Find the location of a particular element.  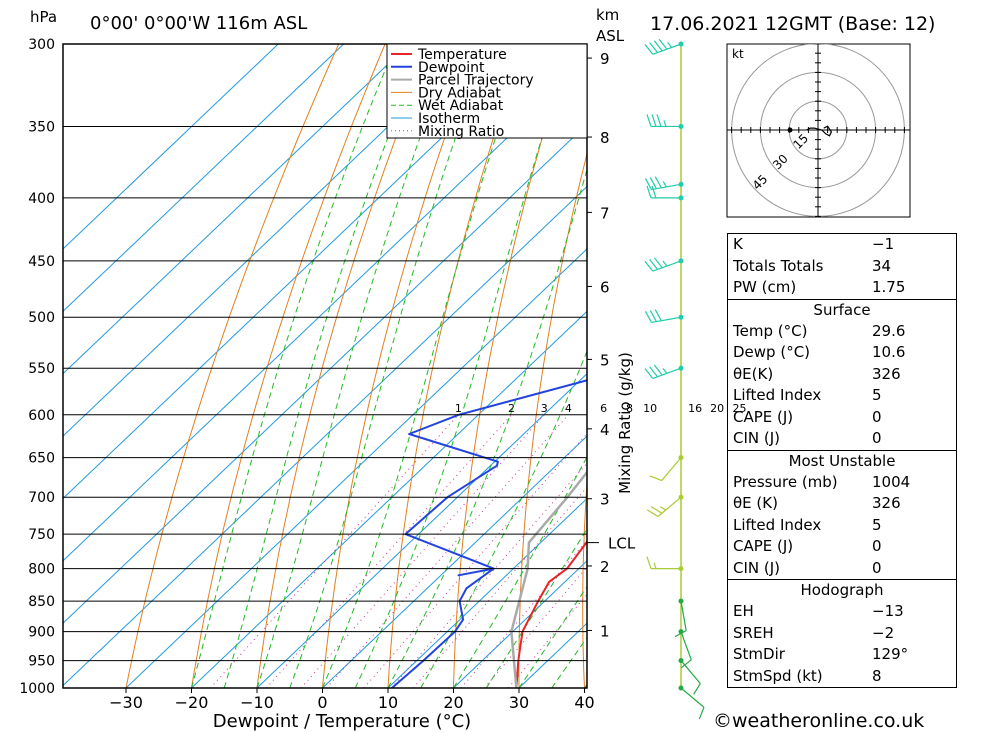

temperature-tick-label: 0 is located at coordinates (322, 702).